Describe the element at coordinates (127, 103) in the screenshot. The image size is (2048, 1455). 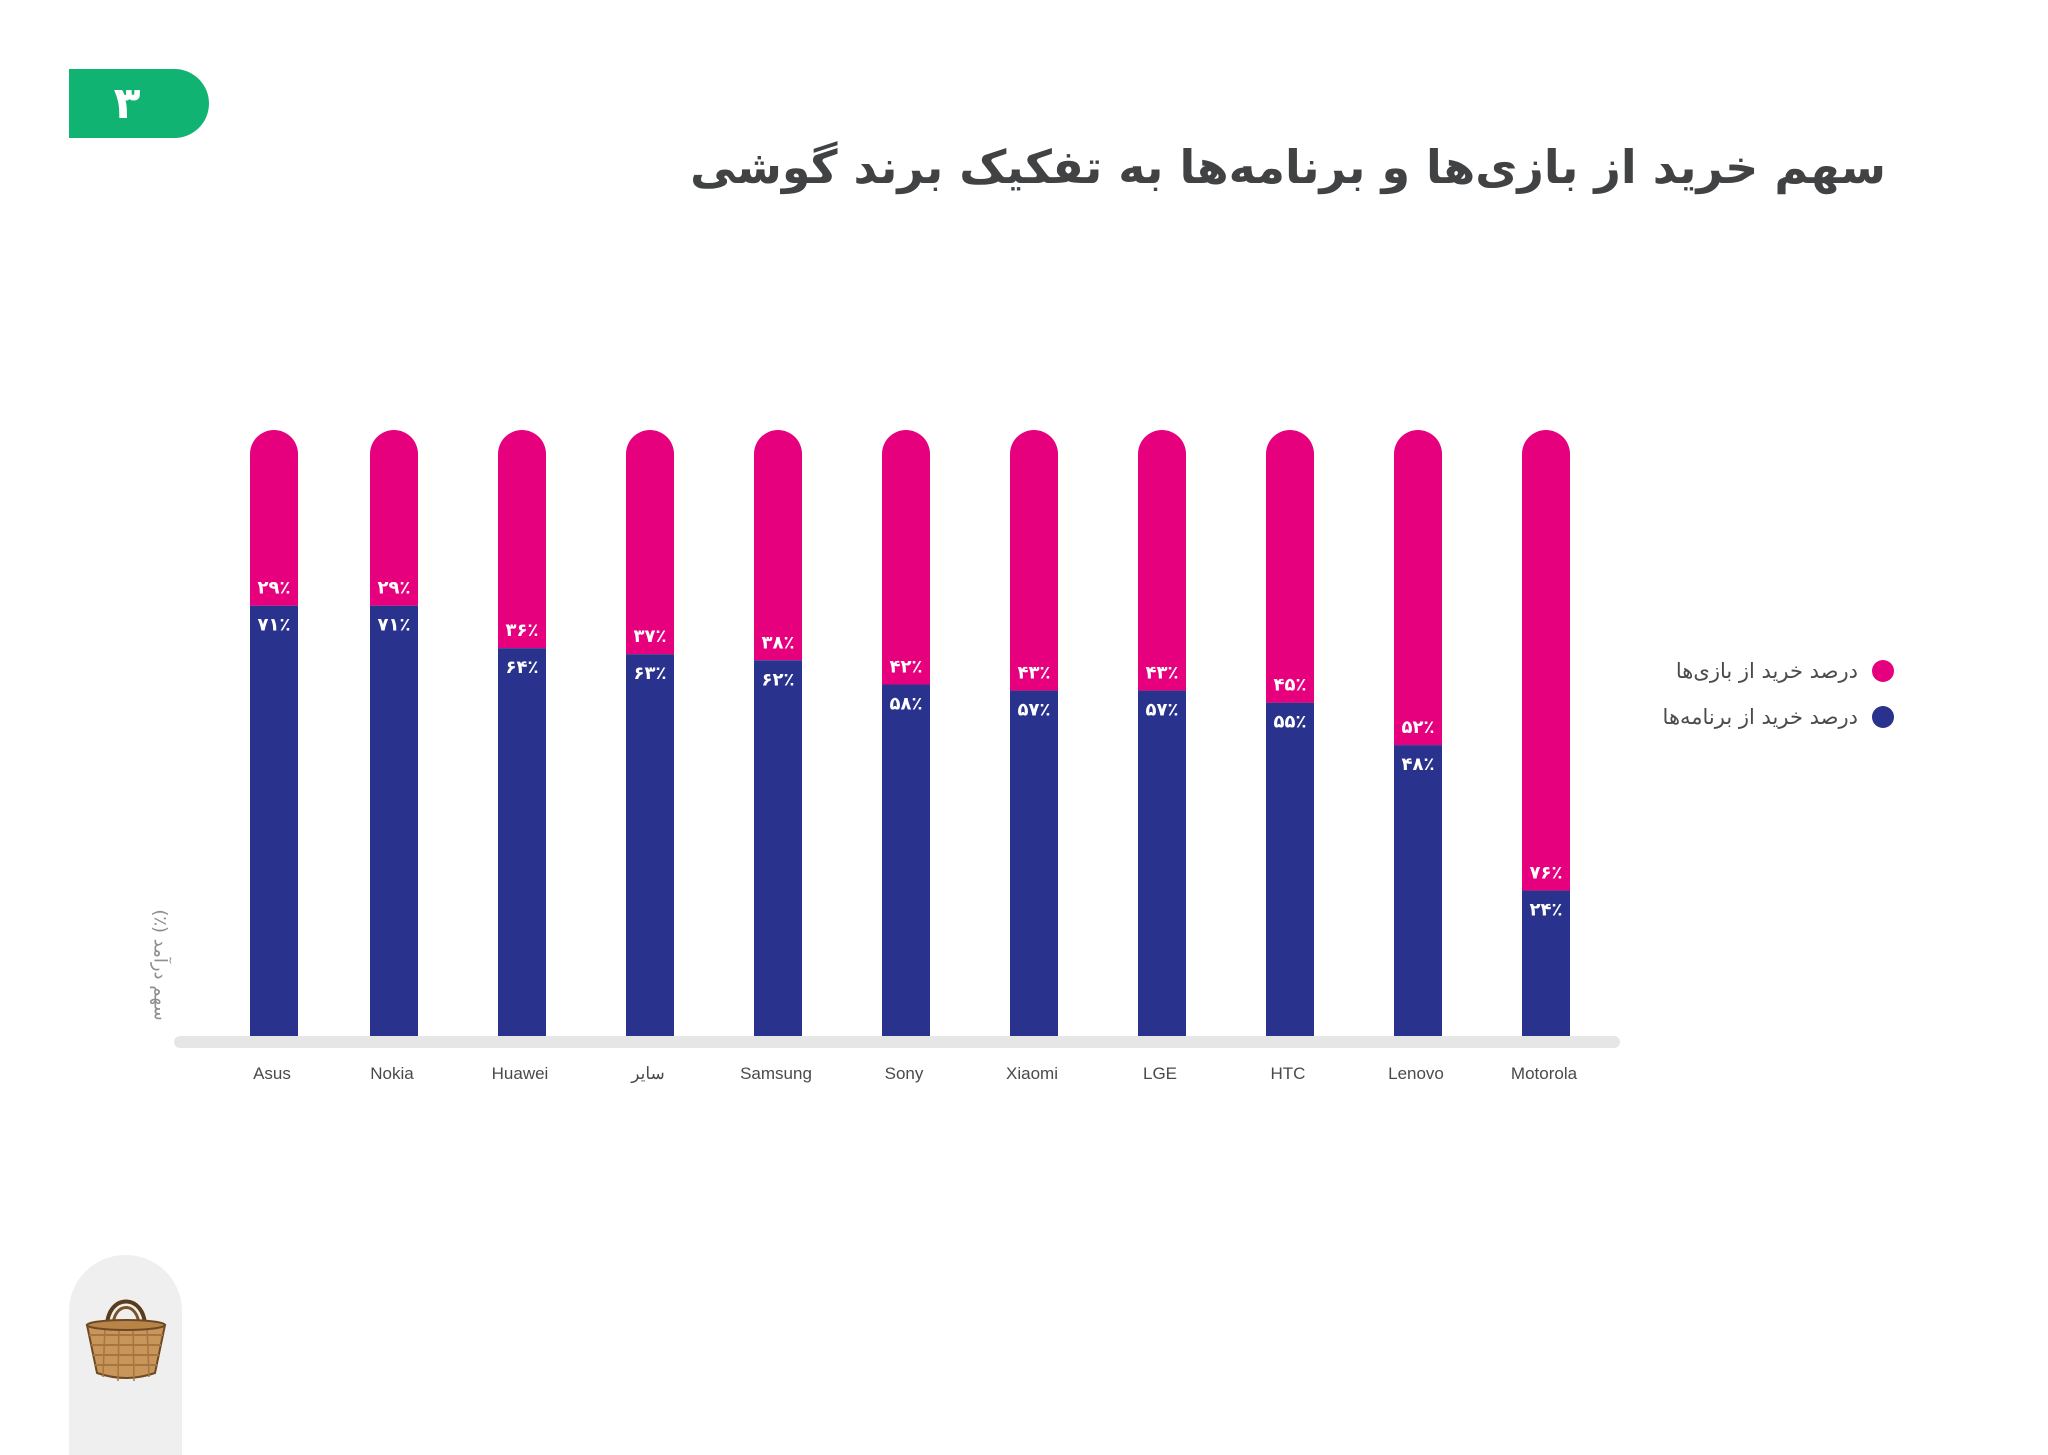
I see `page-number: ۳` at that location.